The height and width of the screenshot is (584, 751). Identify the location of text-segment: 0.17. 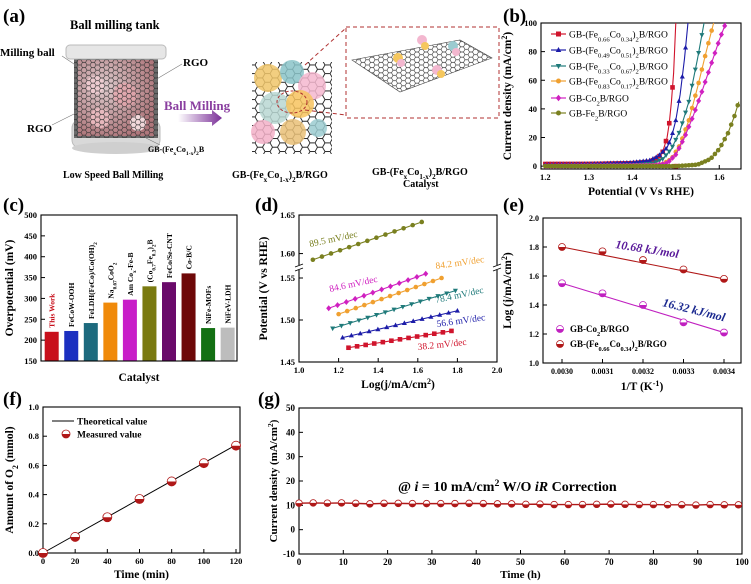
(627, 86).